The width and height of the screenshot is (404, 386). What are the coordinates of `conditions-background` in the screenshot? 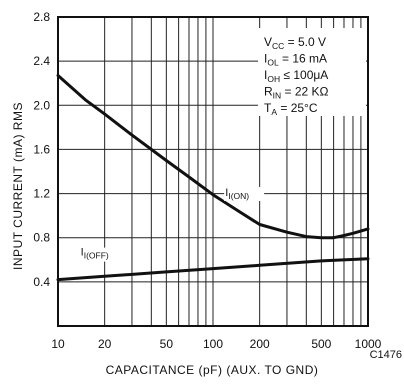 It's located at (312, 72).